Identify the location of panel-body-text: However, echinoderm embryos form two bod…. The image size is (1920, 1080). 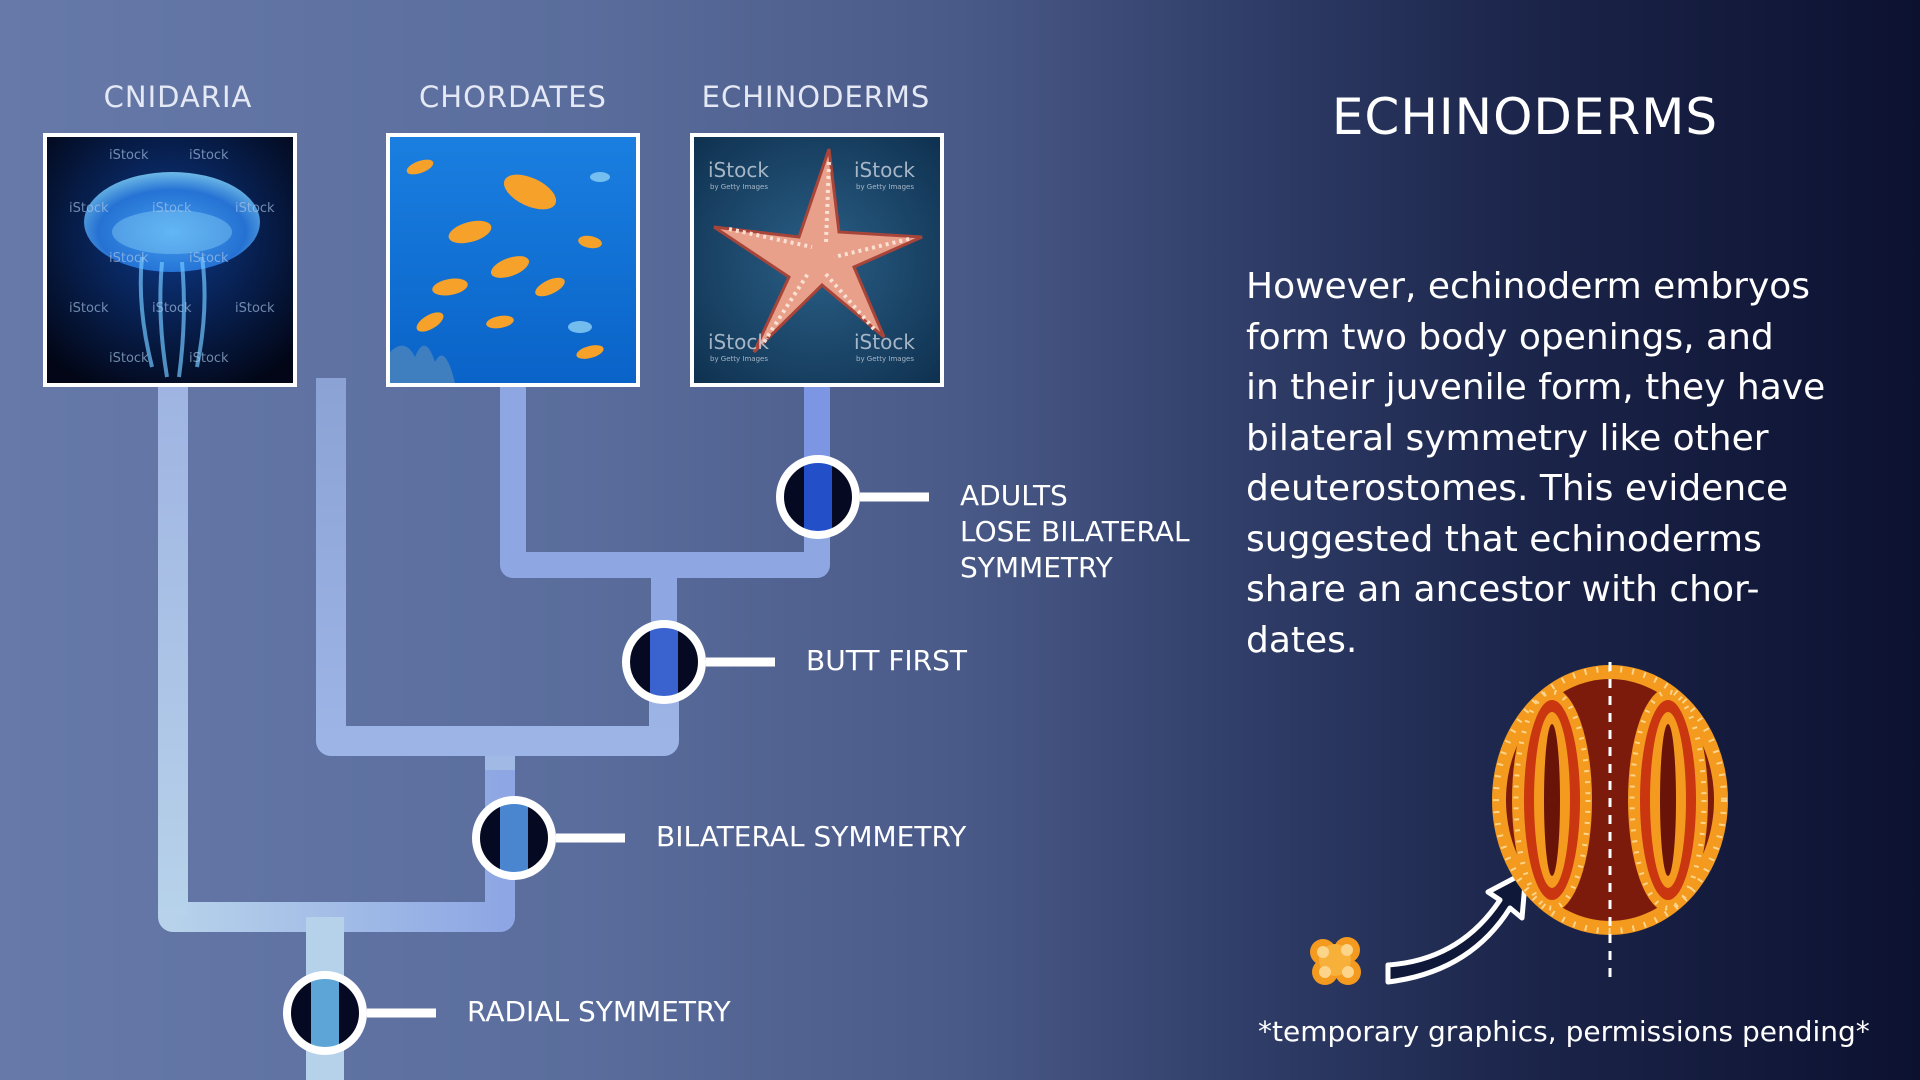
(1546, 464).